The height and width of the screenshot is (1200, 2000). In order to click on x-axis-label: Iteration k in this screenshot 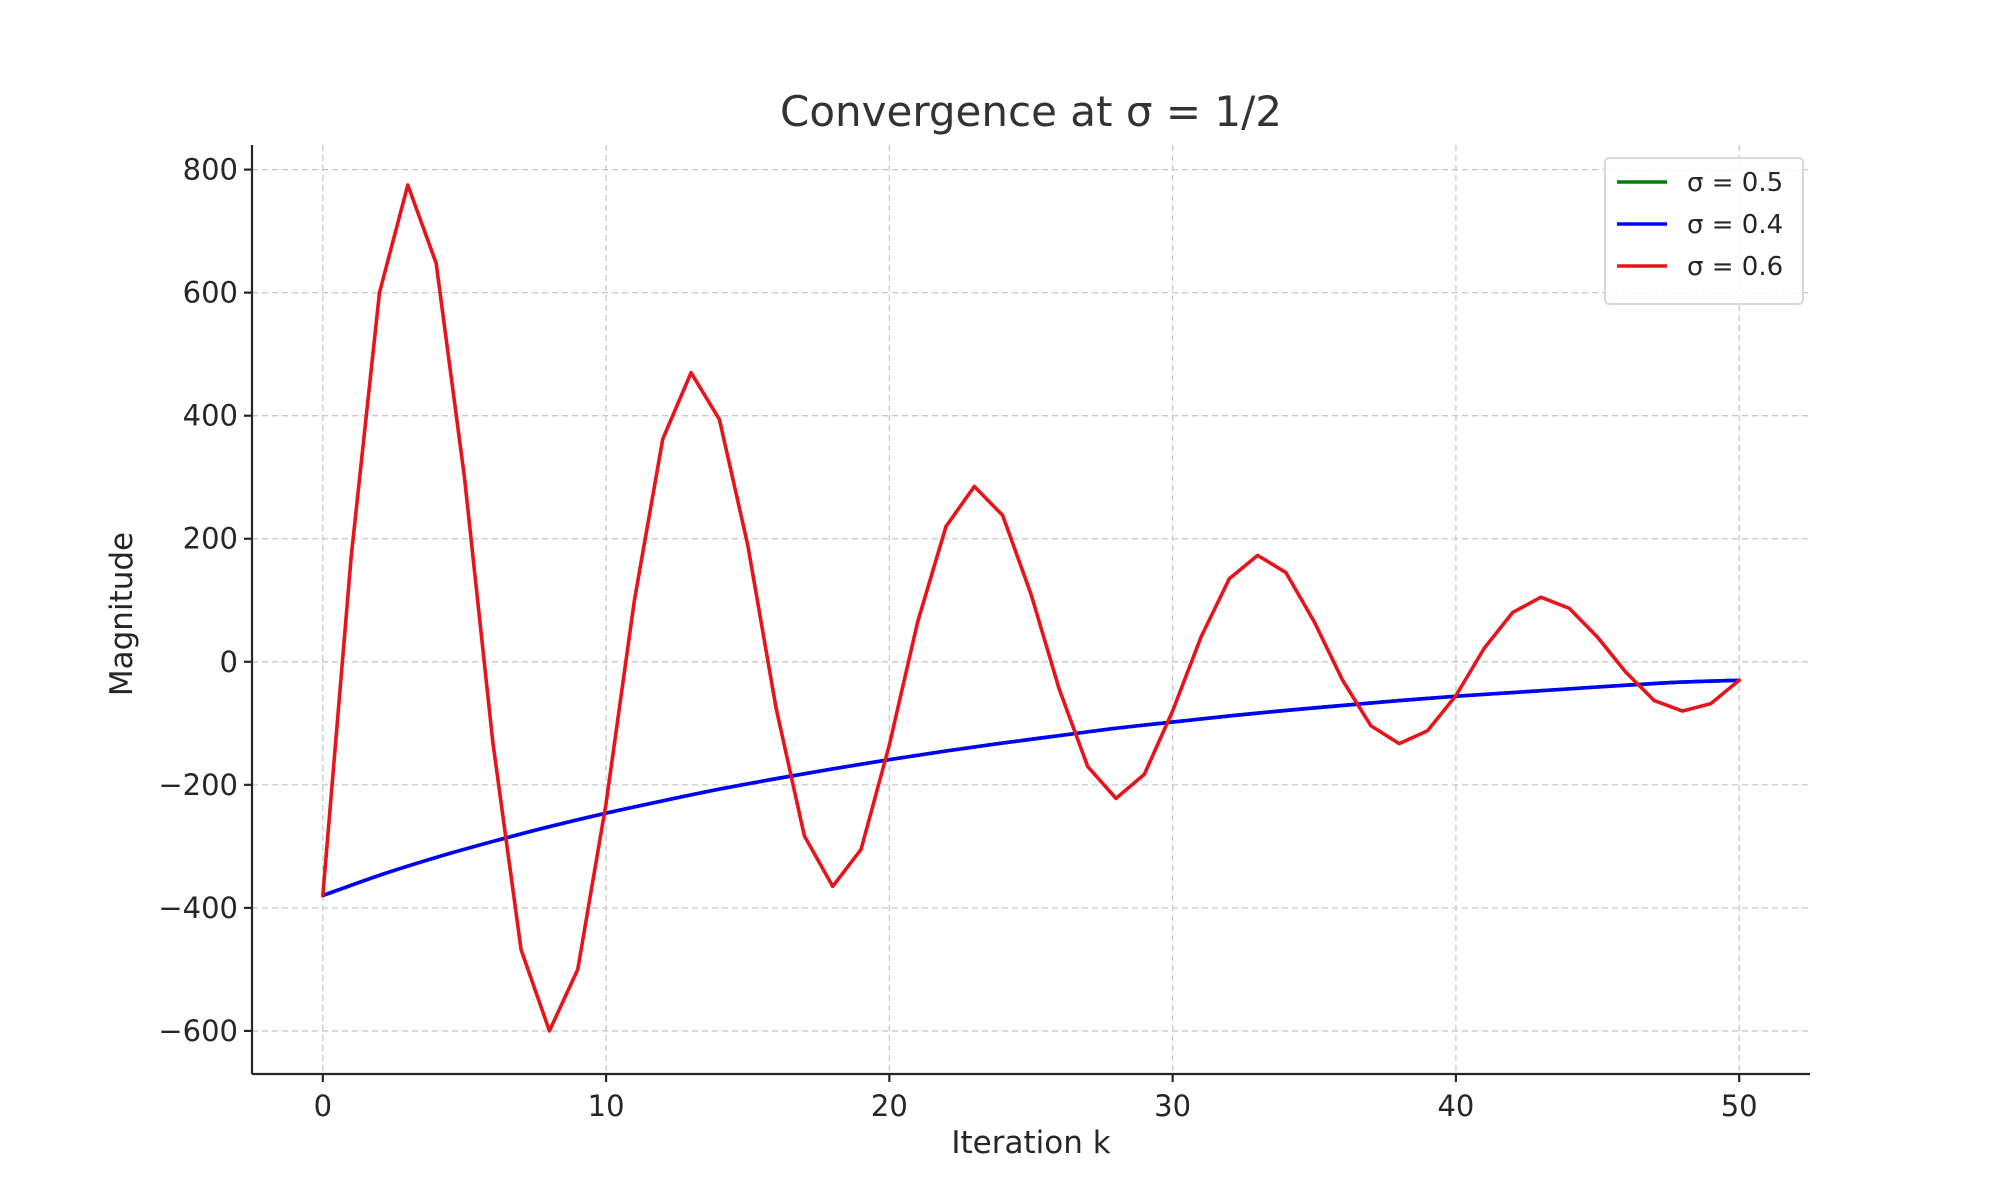, I will do `click(1030, 1143)`.